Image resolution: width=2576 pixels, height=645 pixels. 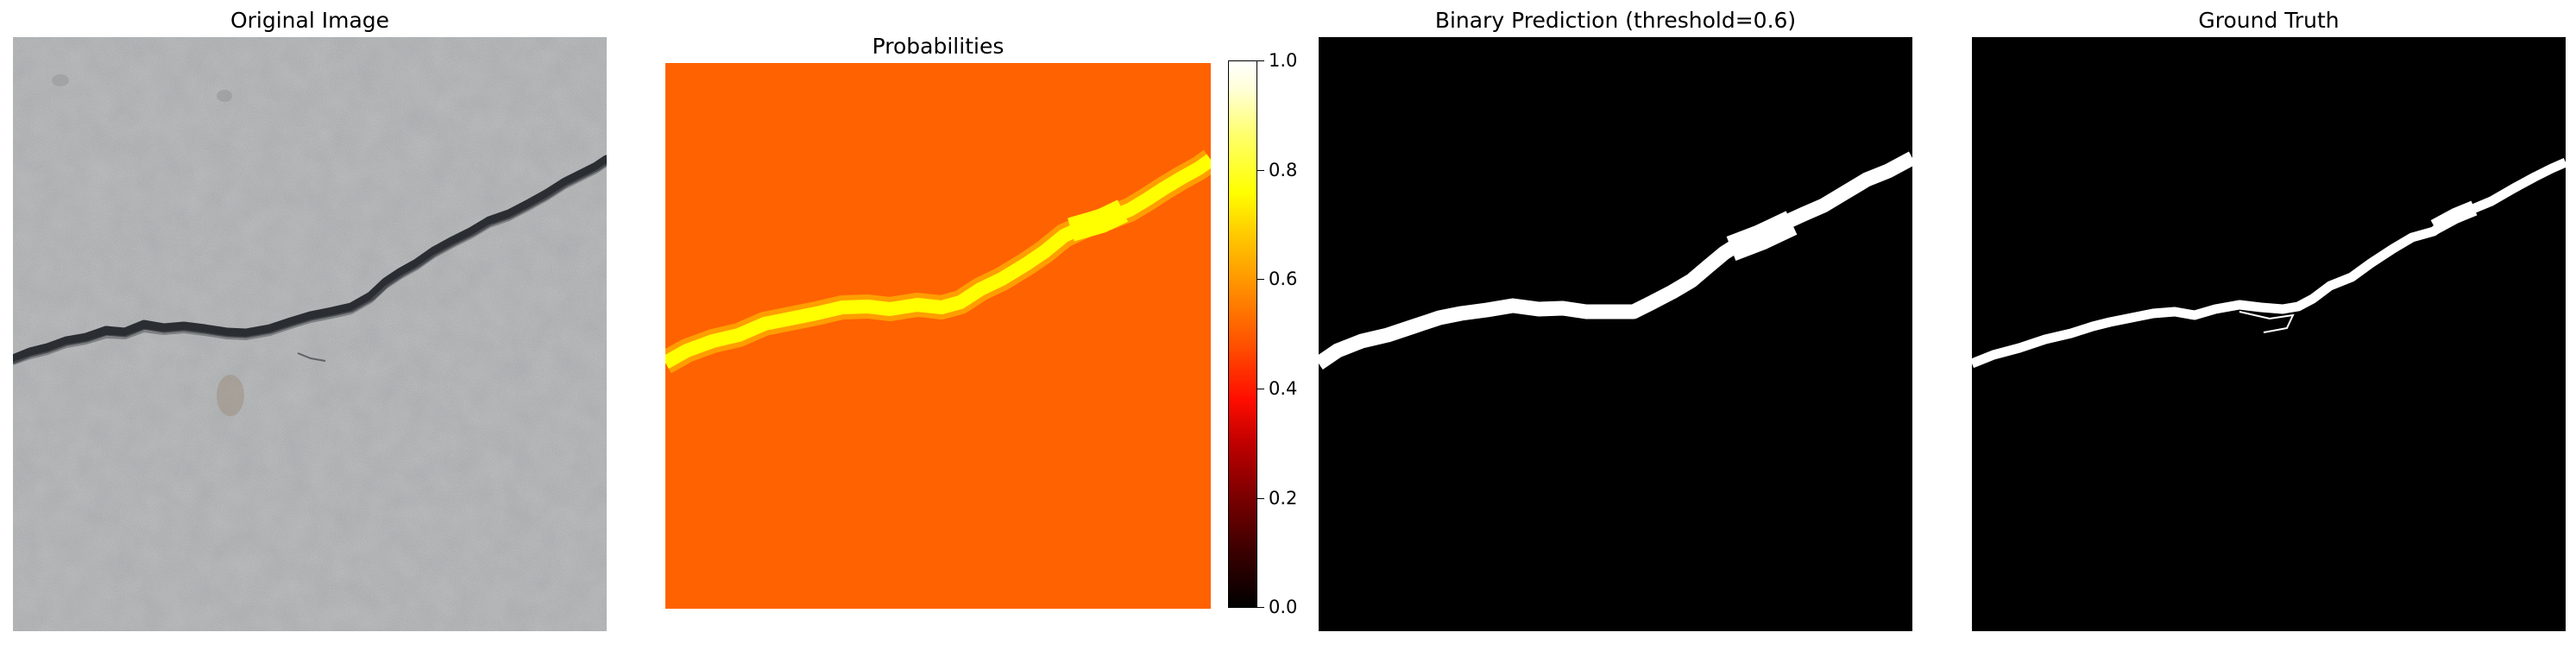 What do you see at coordinates (311, 357) in the screenshot?
I see `crack-branch` at bounding box center [311, 357].